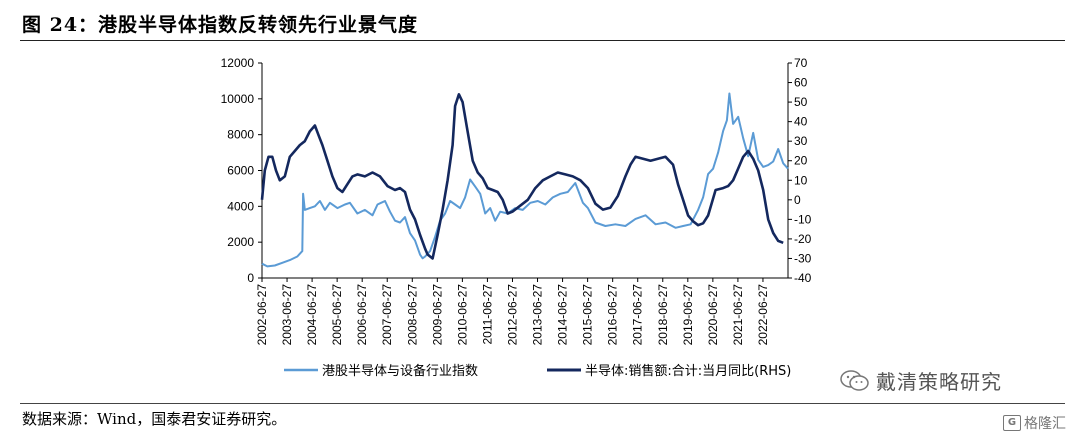  What do you see at coordinates (803, 239) in the screenshot?
I see `y-right-tick-label: -20` at bounding box center [803, 239].